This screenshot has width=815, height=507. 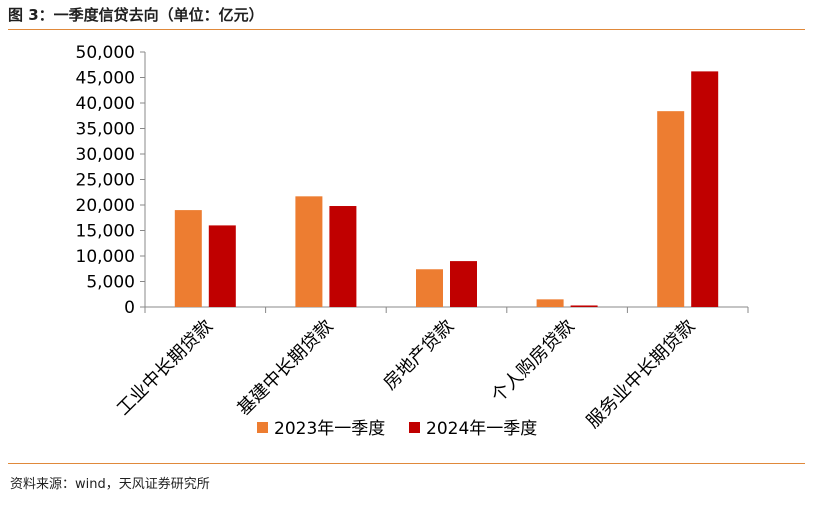 I want to click on y-tick-label: 15,000, so click(x=105, y=232).